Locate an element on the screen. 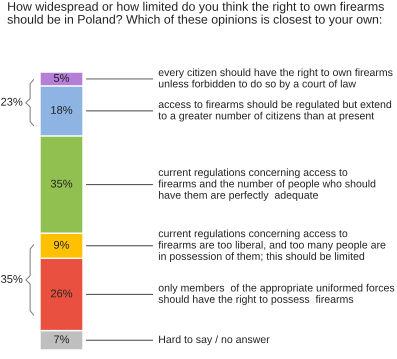 This screenshot has height=359, width=397. text: current regulations concerning access to firearms are too liberal, and too many people are in possession of them; this should be limited is located at coordinates (272, 245).